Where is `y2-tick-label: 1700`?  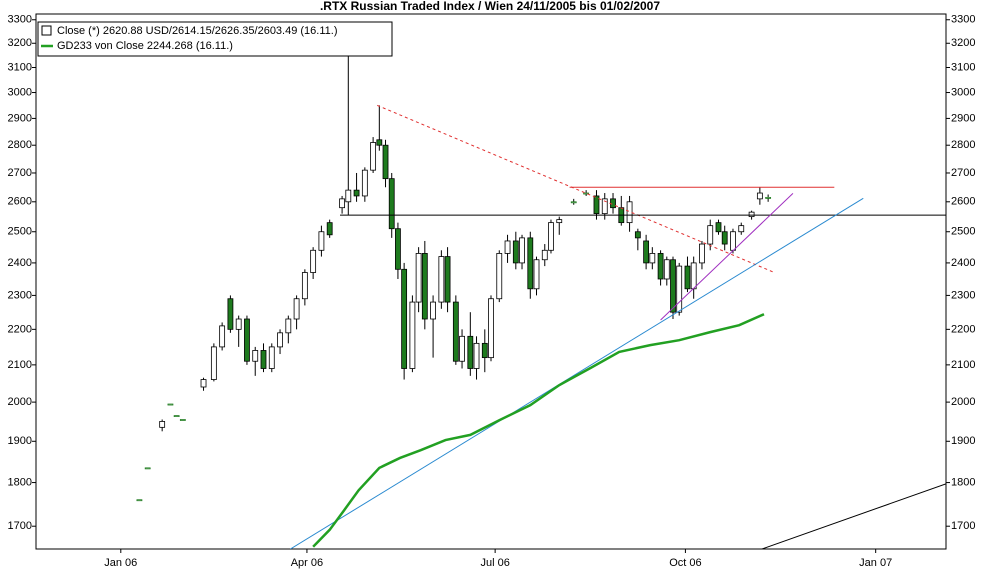 y2-tick-label: 1700 is located at coordinates (963, 526).